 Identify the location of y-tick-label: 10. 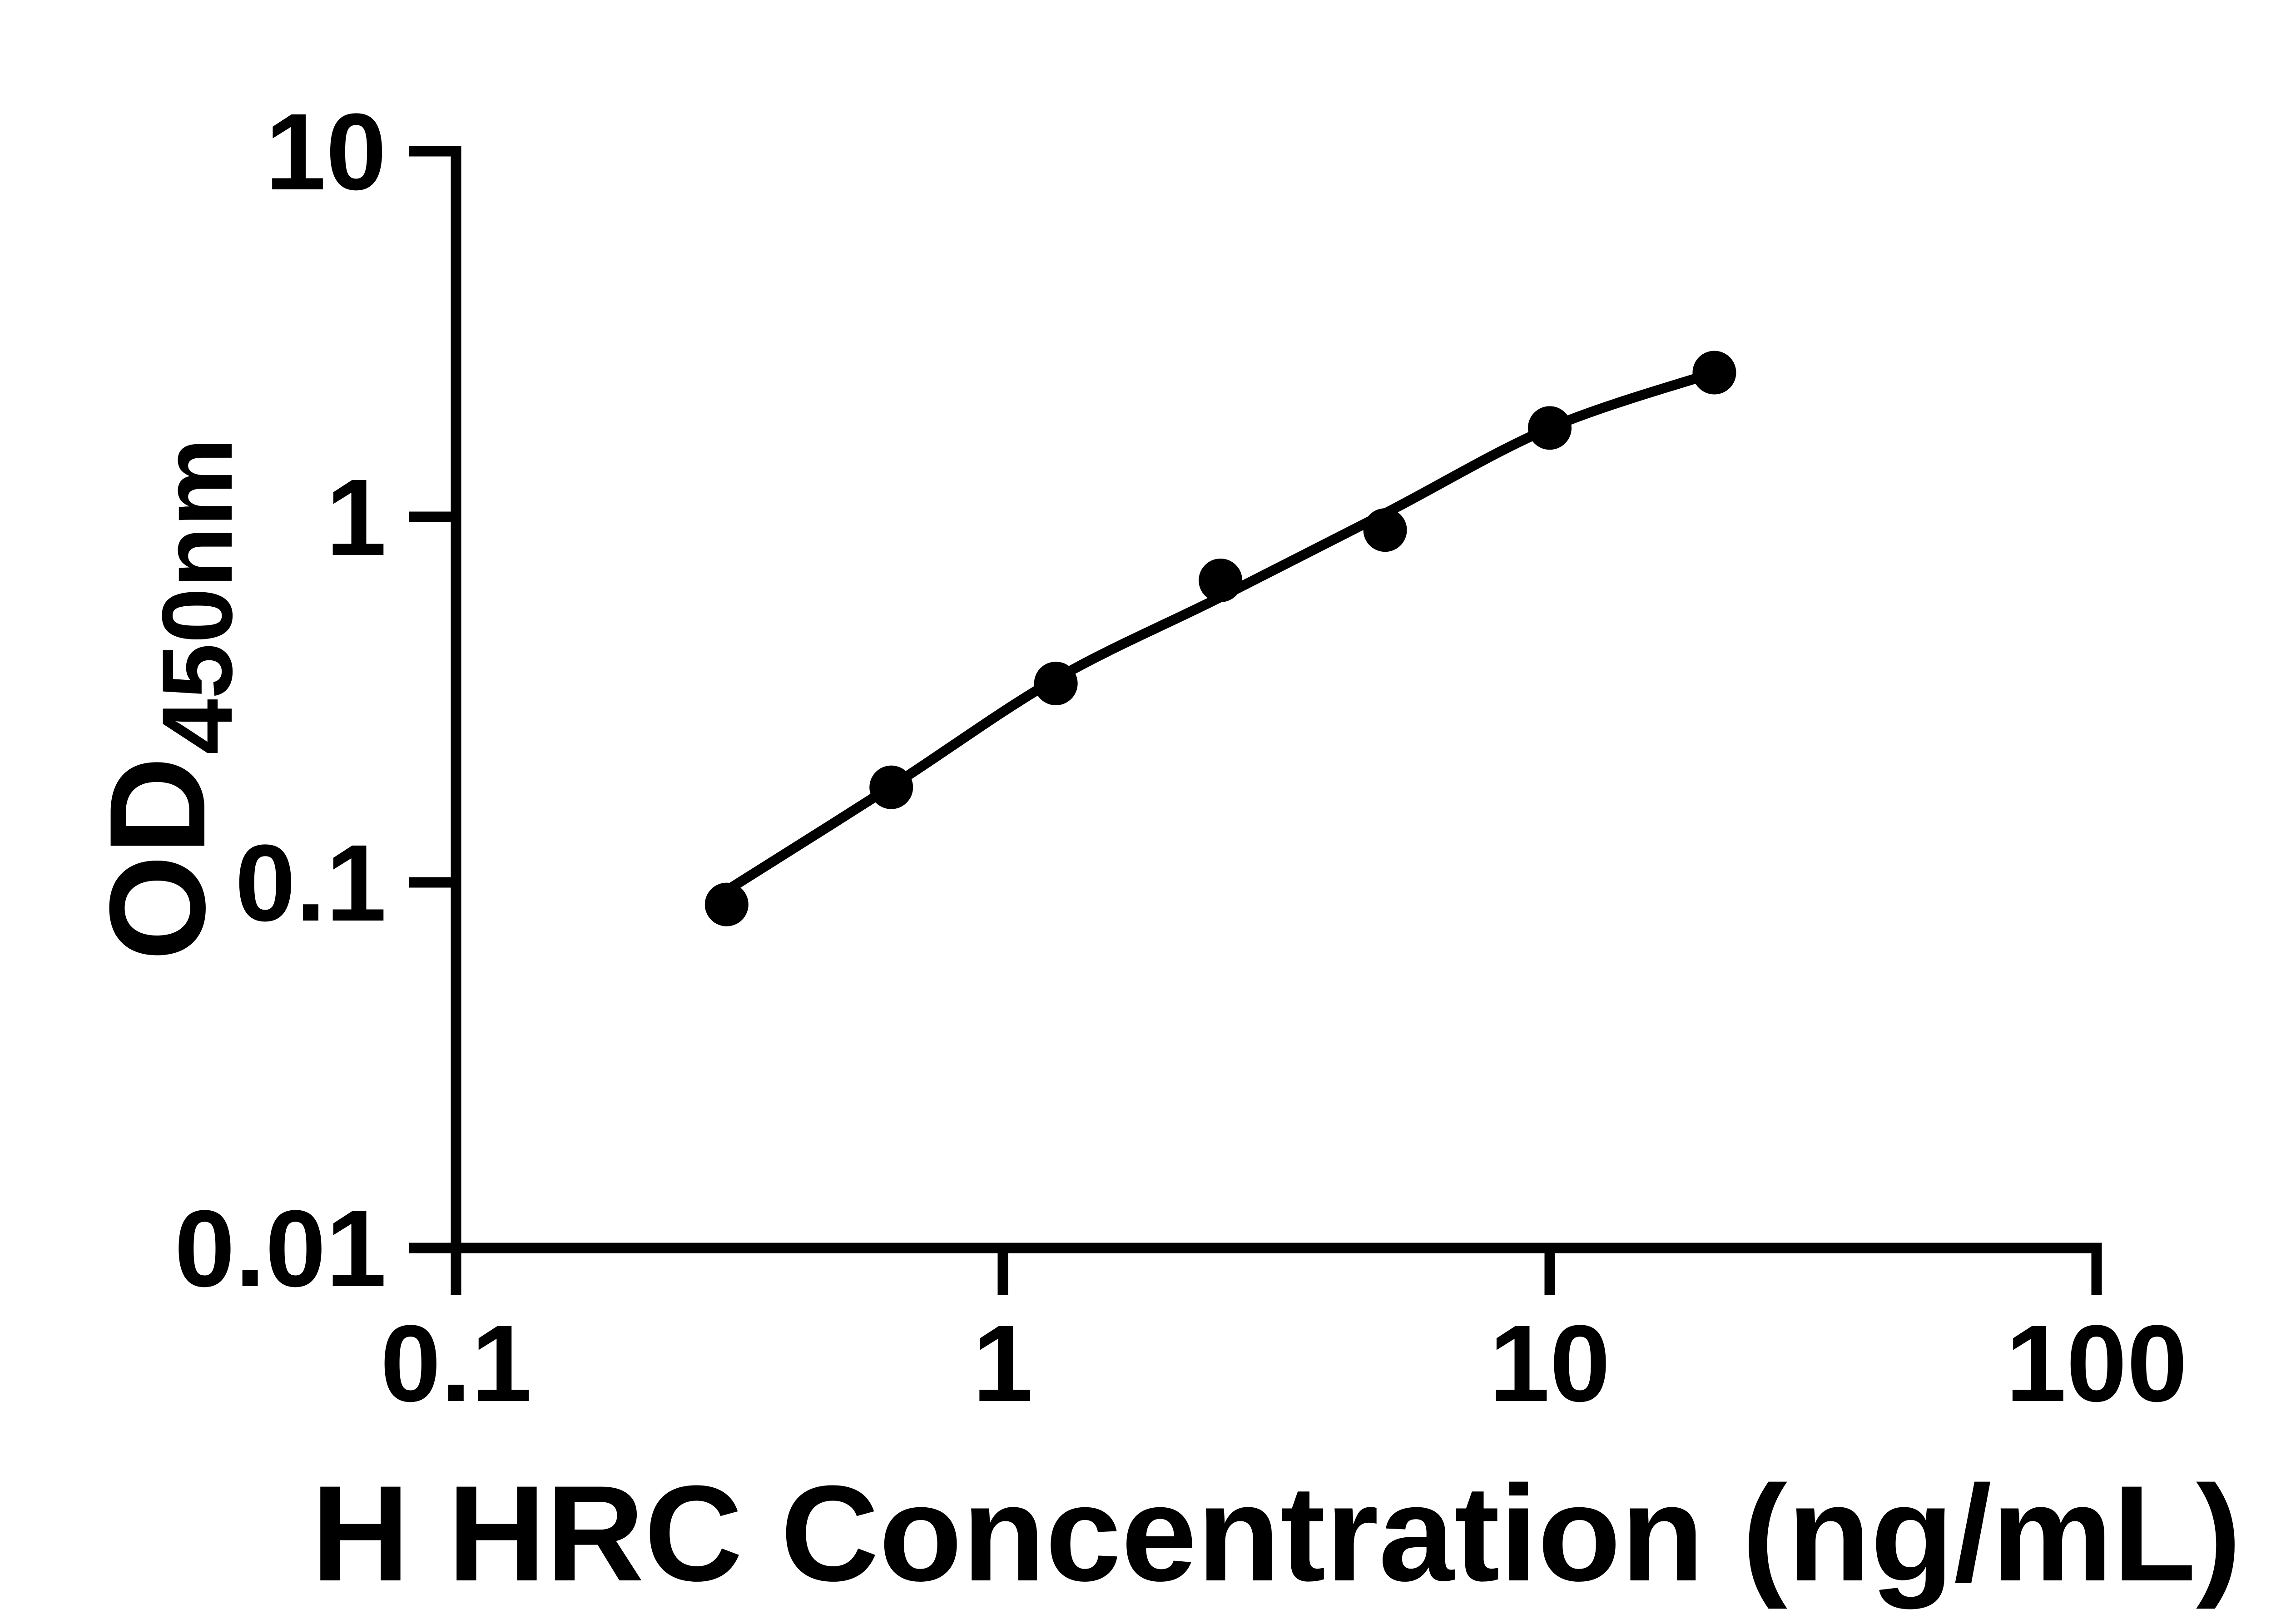
(326, 152).